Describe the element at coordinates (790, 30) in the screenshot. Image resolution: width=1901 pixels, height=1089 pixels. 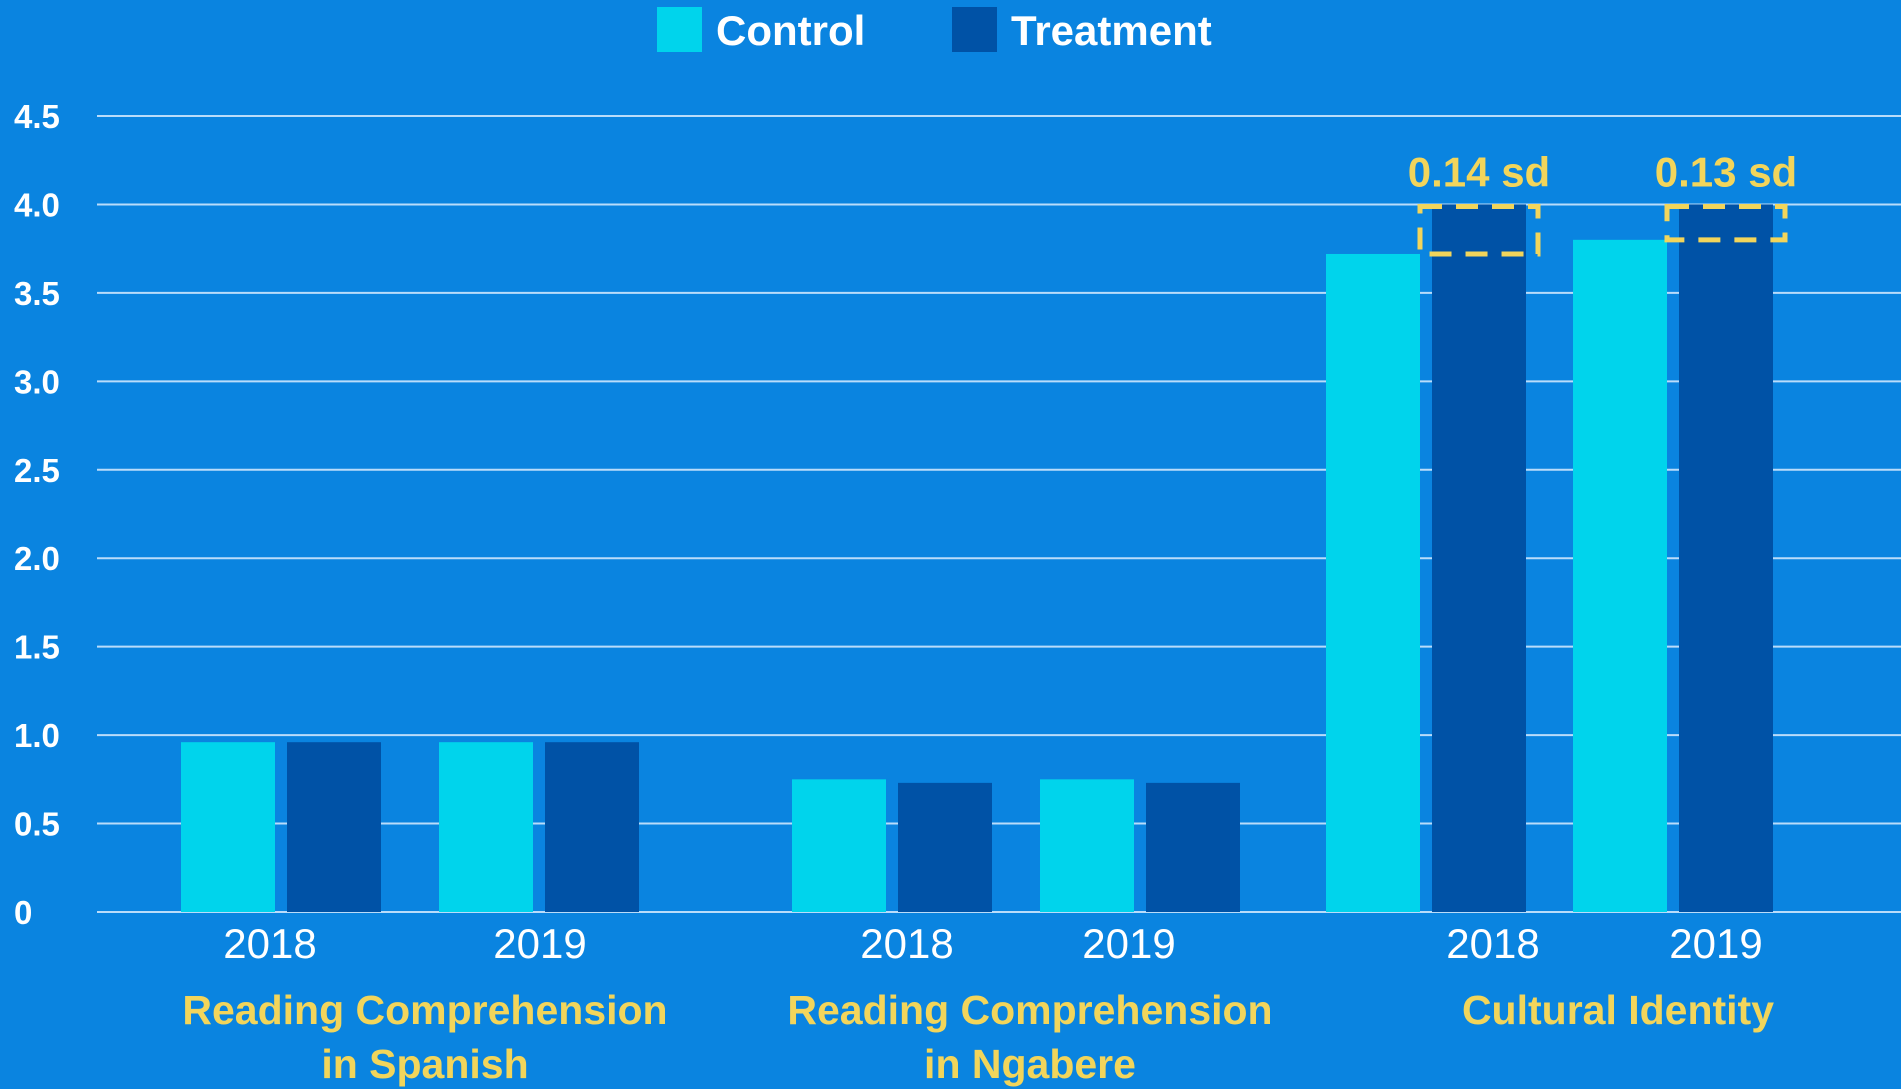
I see `control-legend-label: Control` at that location.